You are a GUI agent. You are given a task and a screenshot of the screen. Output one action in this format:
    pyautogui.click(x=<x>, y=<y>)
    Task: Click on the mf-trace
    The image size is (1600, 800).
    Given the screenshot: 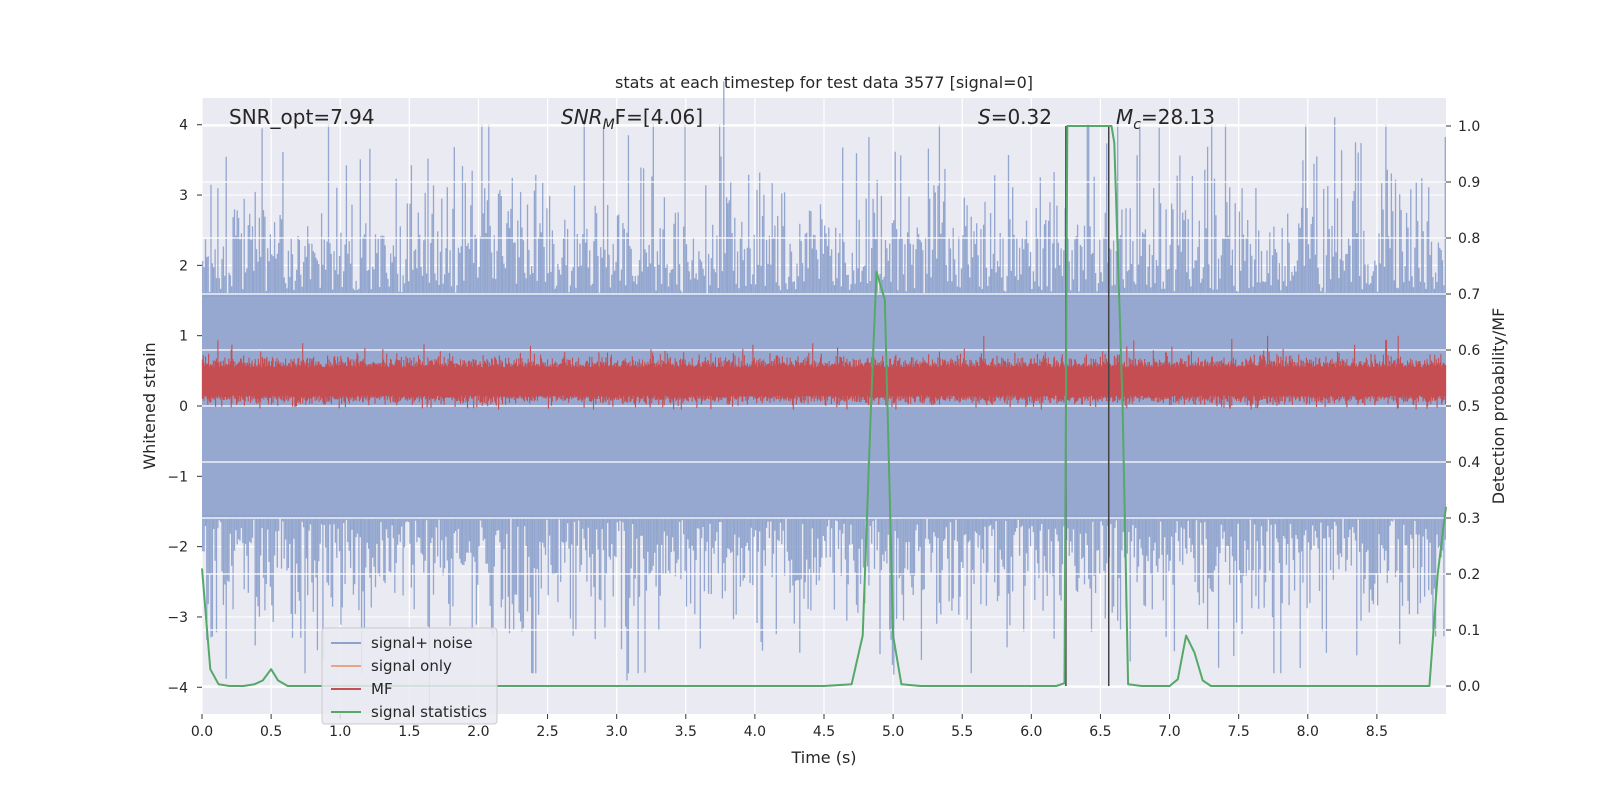 What is the action you would take?
    pyautogui.click(x=824, y=372)
    